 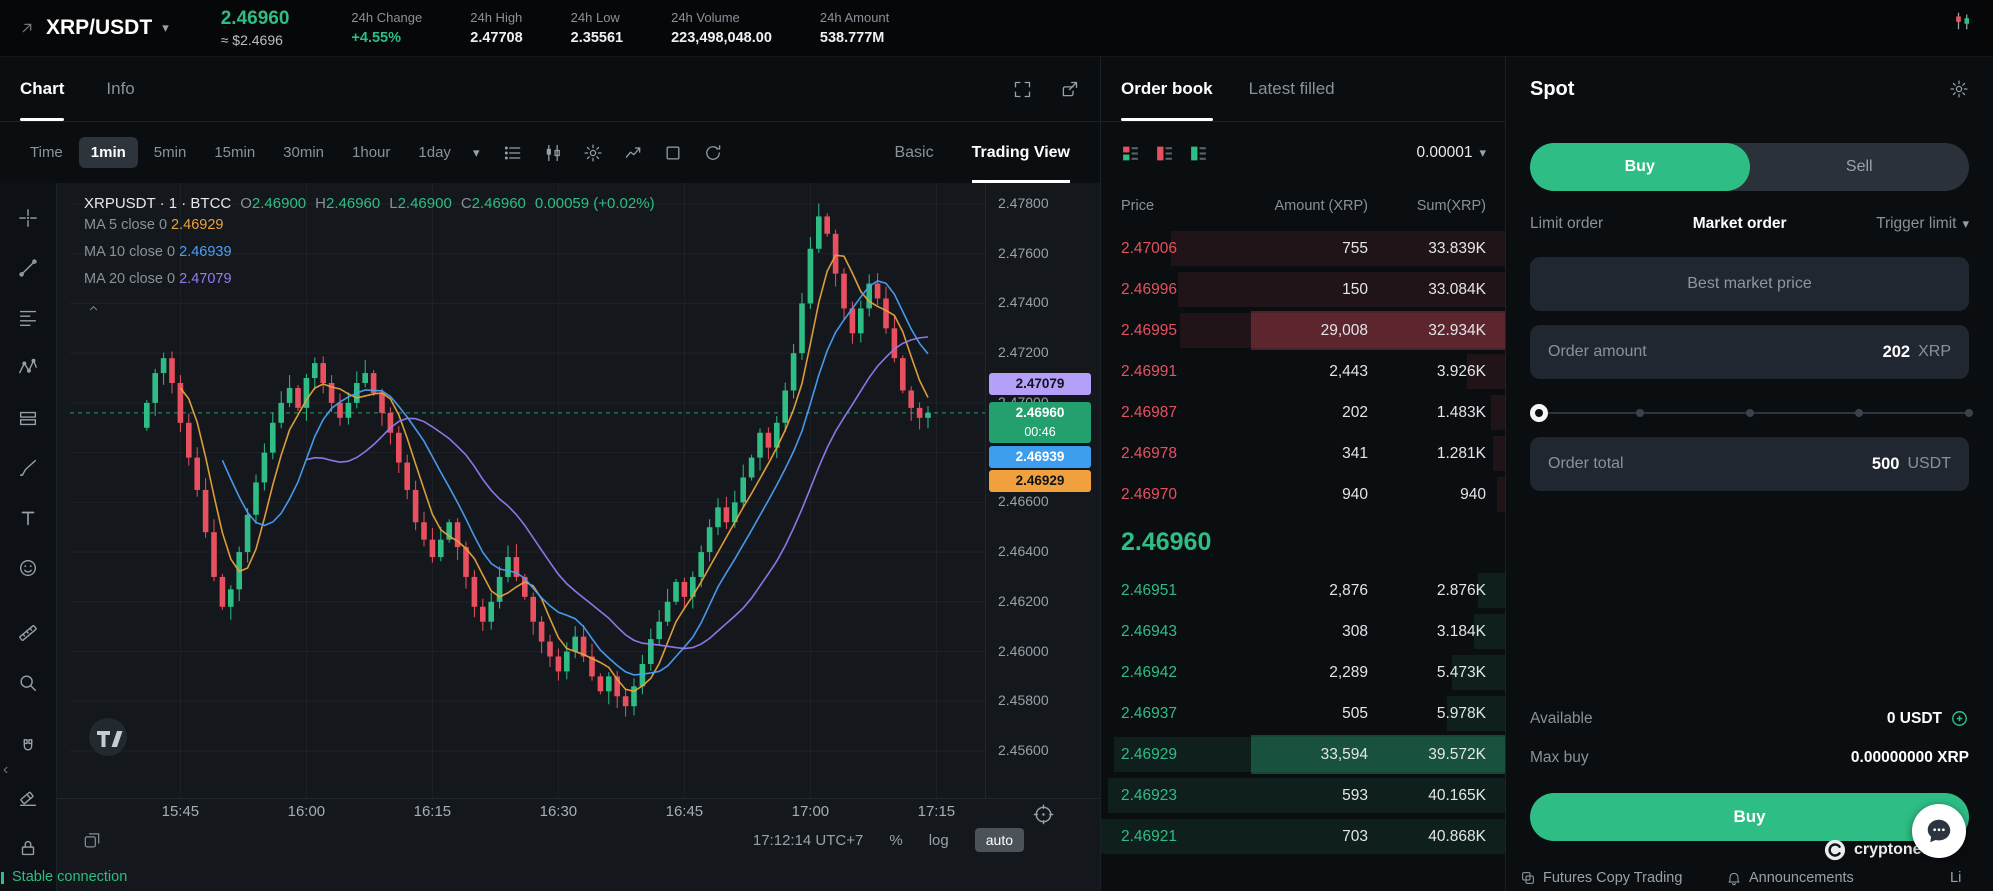 I want to click on ask-row: 2.46995 29,008 32.934K, so click(x=1303, y=330).